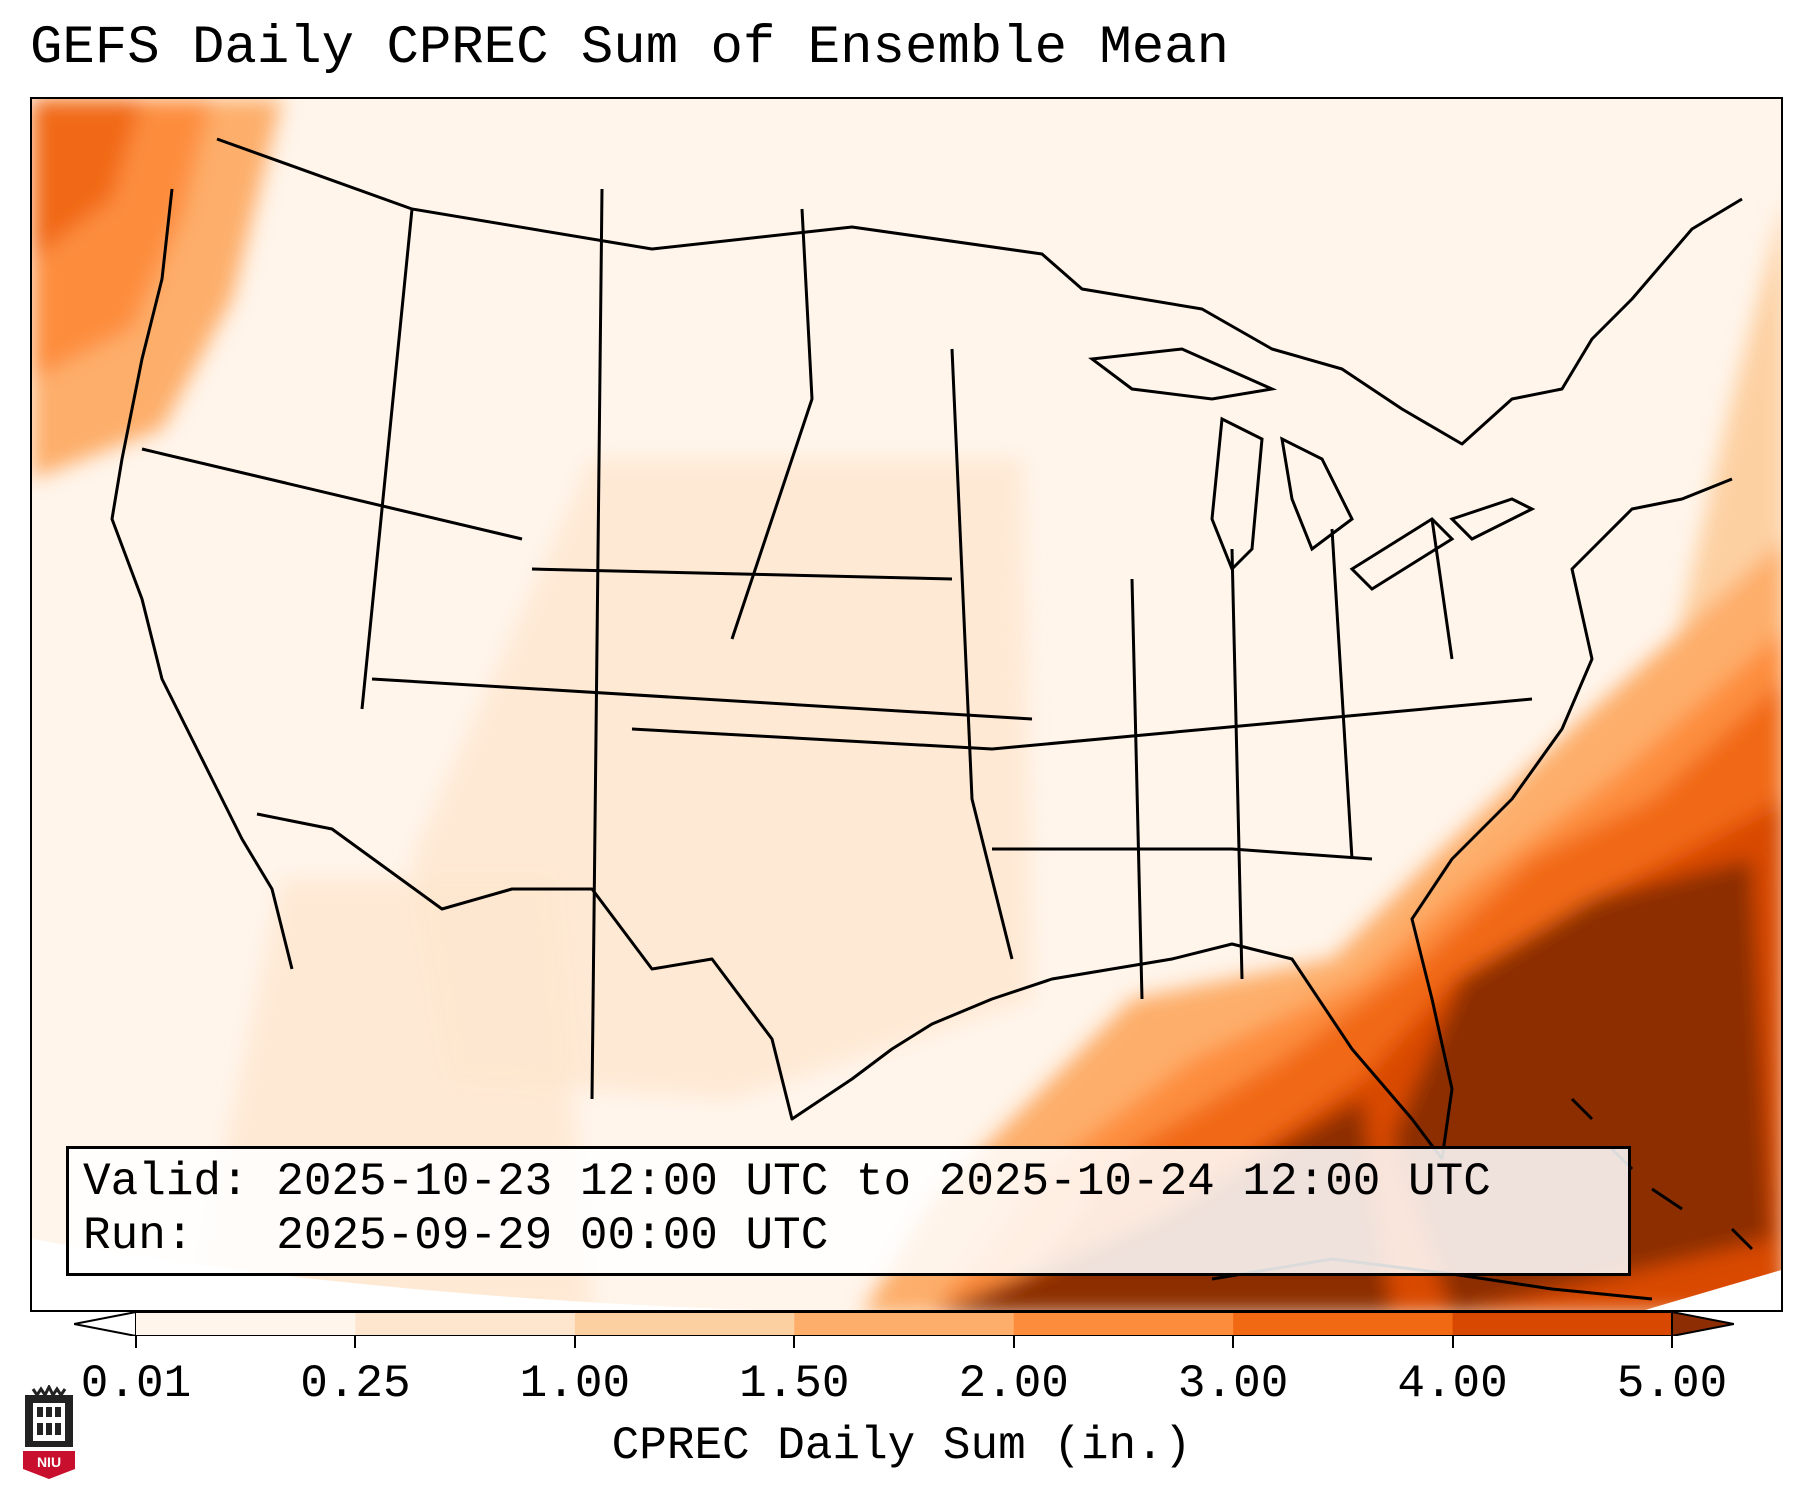 The image size is (1803, 1500). I want to click on pacific-coastline, so click(202, 579).